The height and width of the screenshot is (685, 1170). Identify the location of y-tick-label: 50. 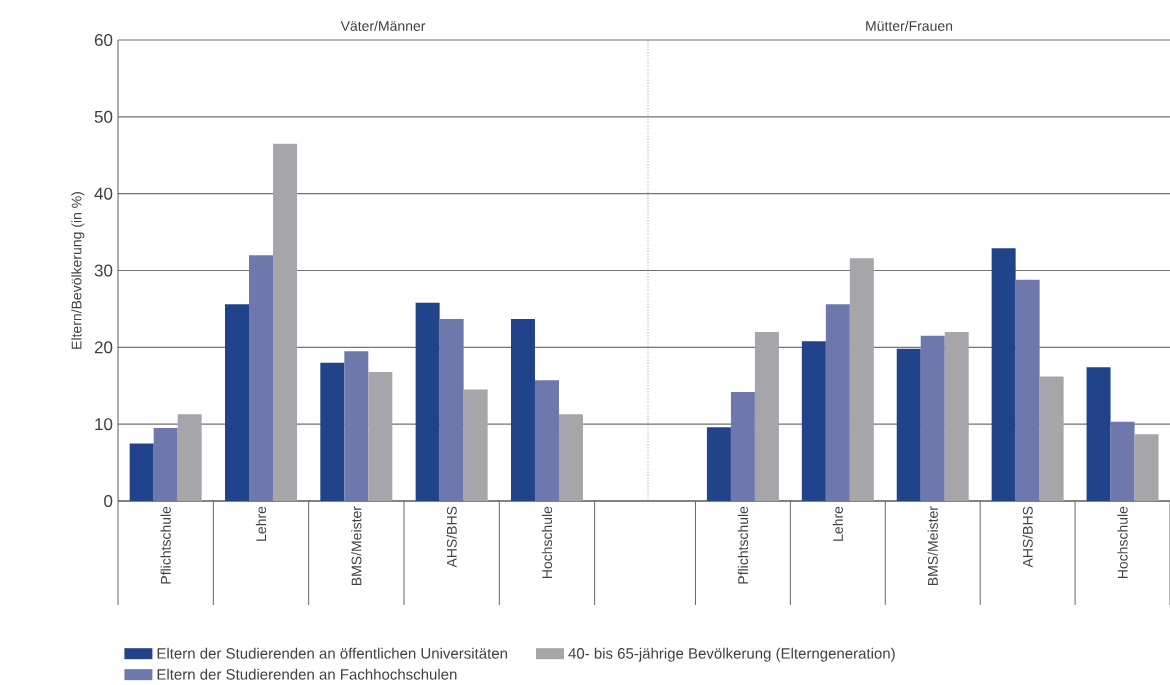
(103, 116).